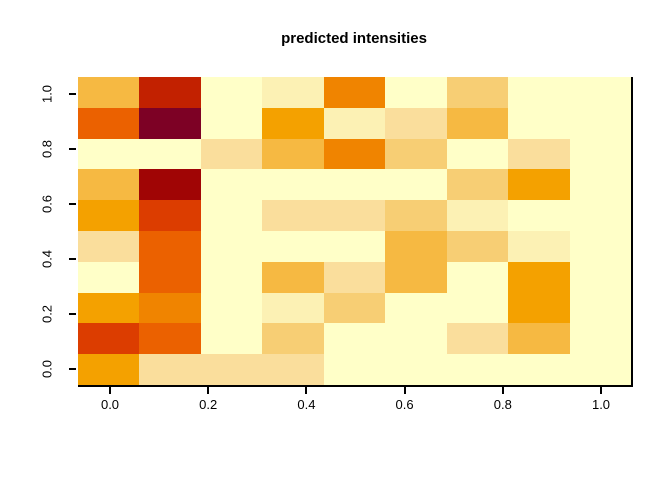 The image size is (672, 480). Describe the element at coordinates (293, 154) in the screenshot. I see `heatmap-cell-r3-c4` at that location.